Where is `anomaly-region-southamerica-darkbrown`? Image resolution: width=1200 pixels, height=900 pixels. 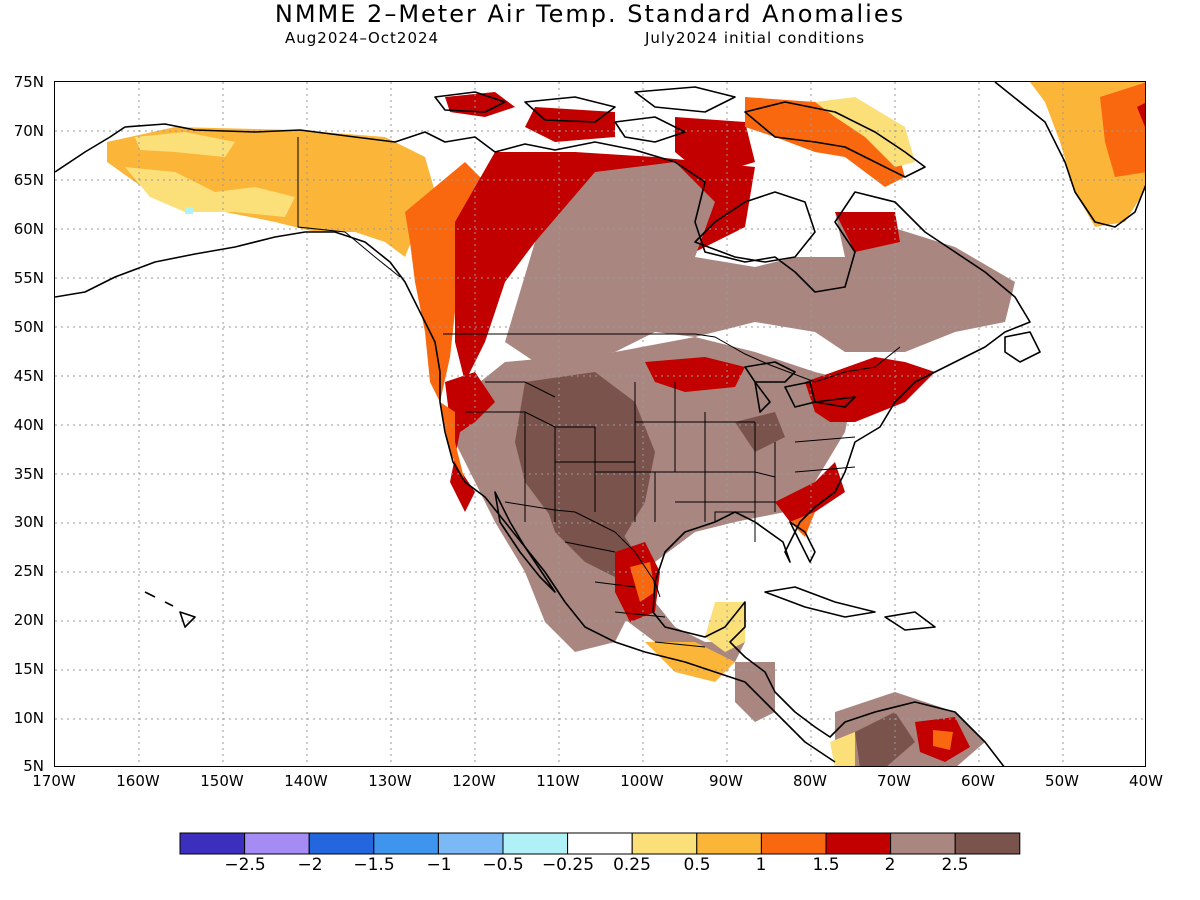
anomaly-region-southamerica-darkbrown is located at coordinates (885, 739).